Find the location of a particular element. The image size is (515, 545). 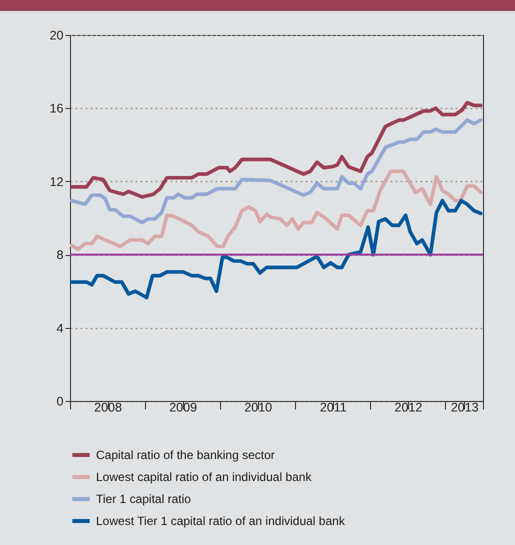

x-tick-label: 2009 is located at coordinates (183, 407).